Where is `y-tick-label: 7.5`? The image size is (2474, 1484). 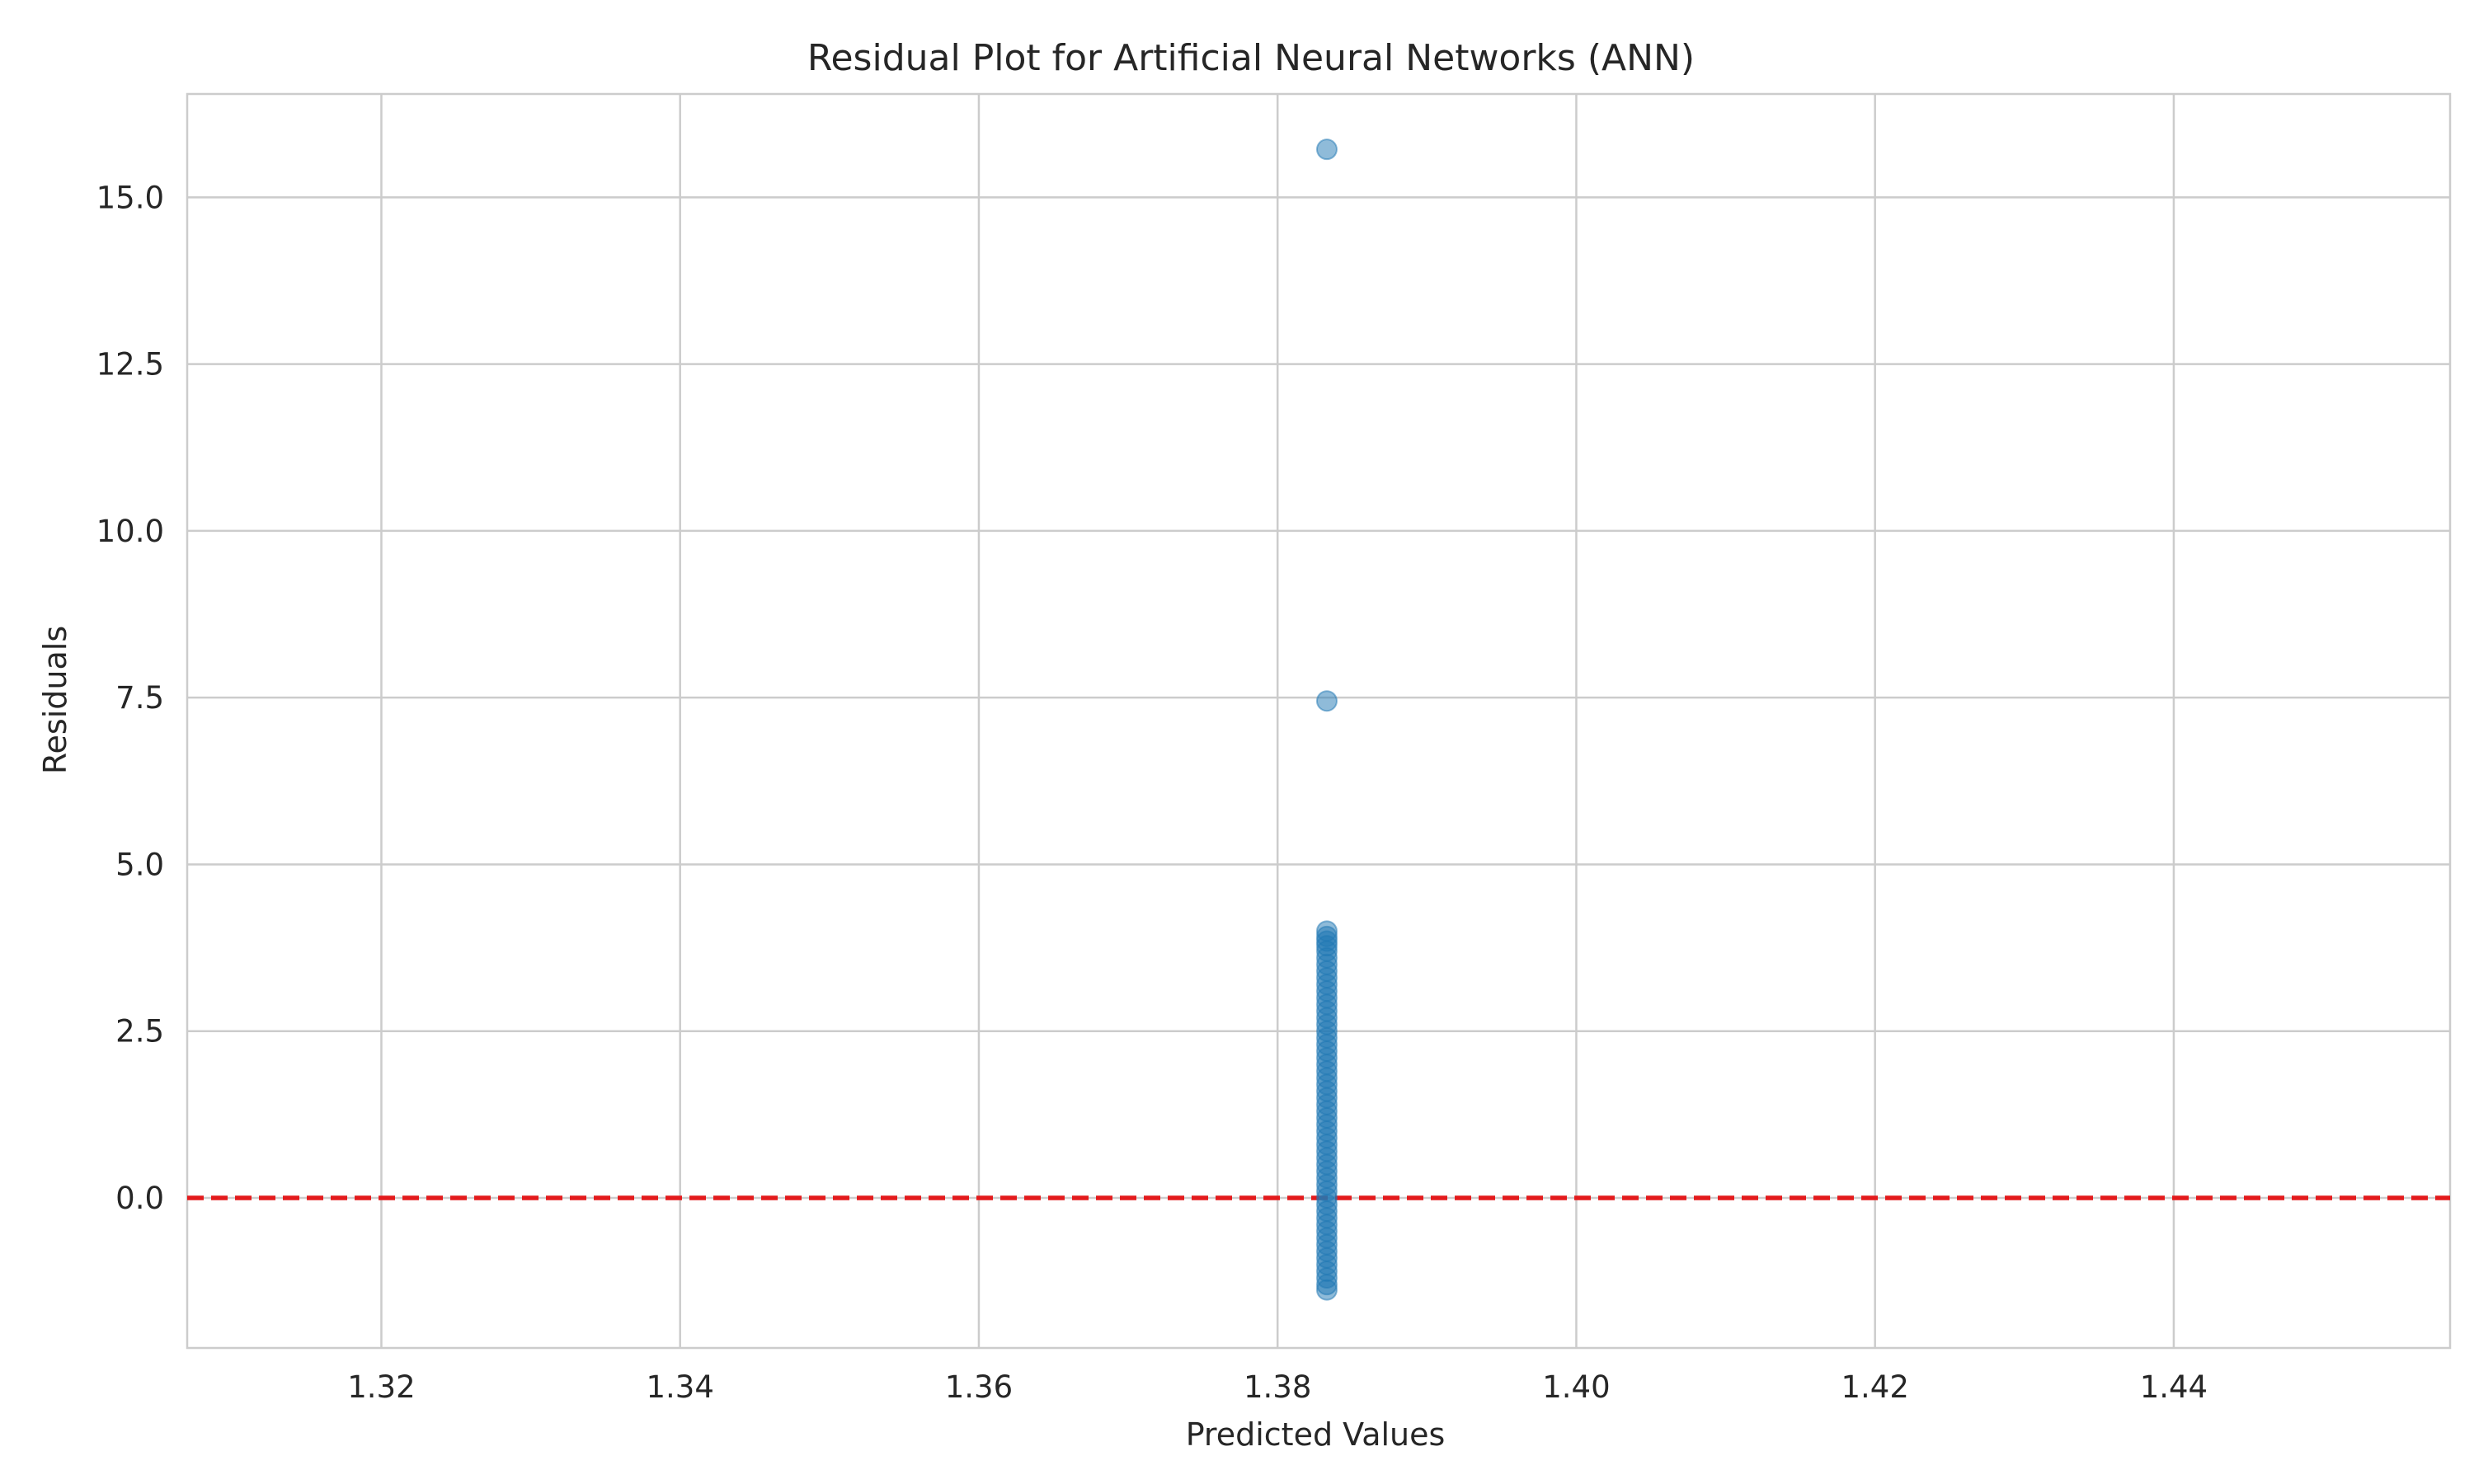
y-tick-label: 7.5 is located at coordinates (139, 698).